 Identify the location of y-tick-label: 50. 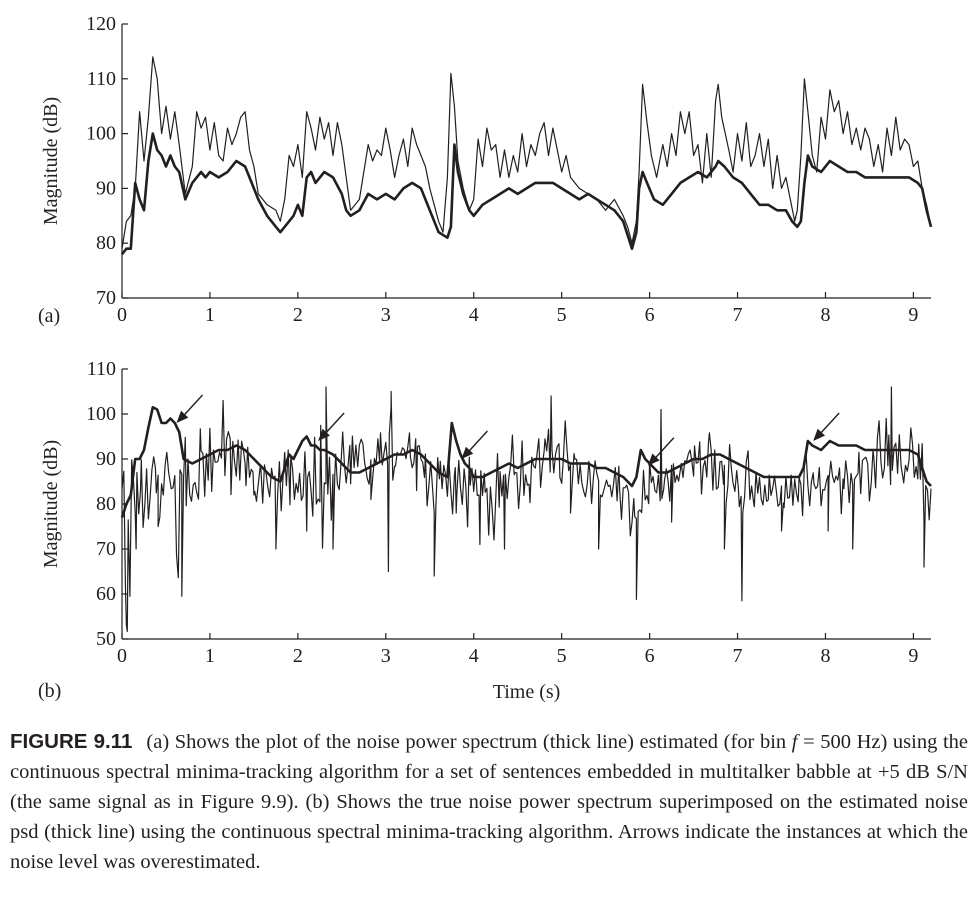
(106, 639).